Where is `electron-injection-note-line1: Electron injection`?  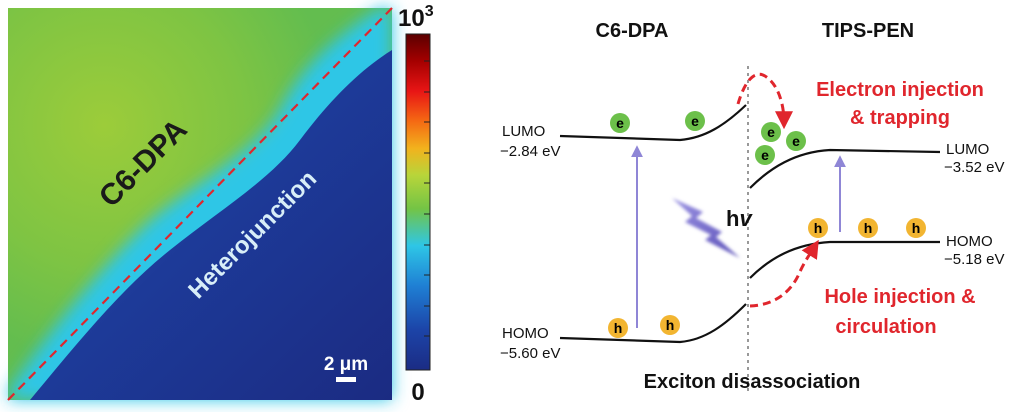 electron-injection-note-line1: Electron injection is located at coordinates (900, 90).